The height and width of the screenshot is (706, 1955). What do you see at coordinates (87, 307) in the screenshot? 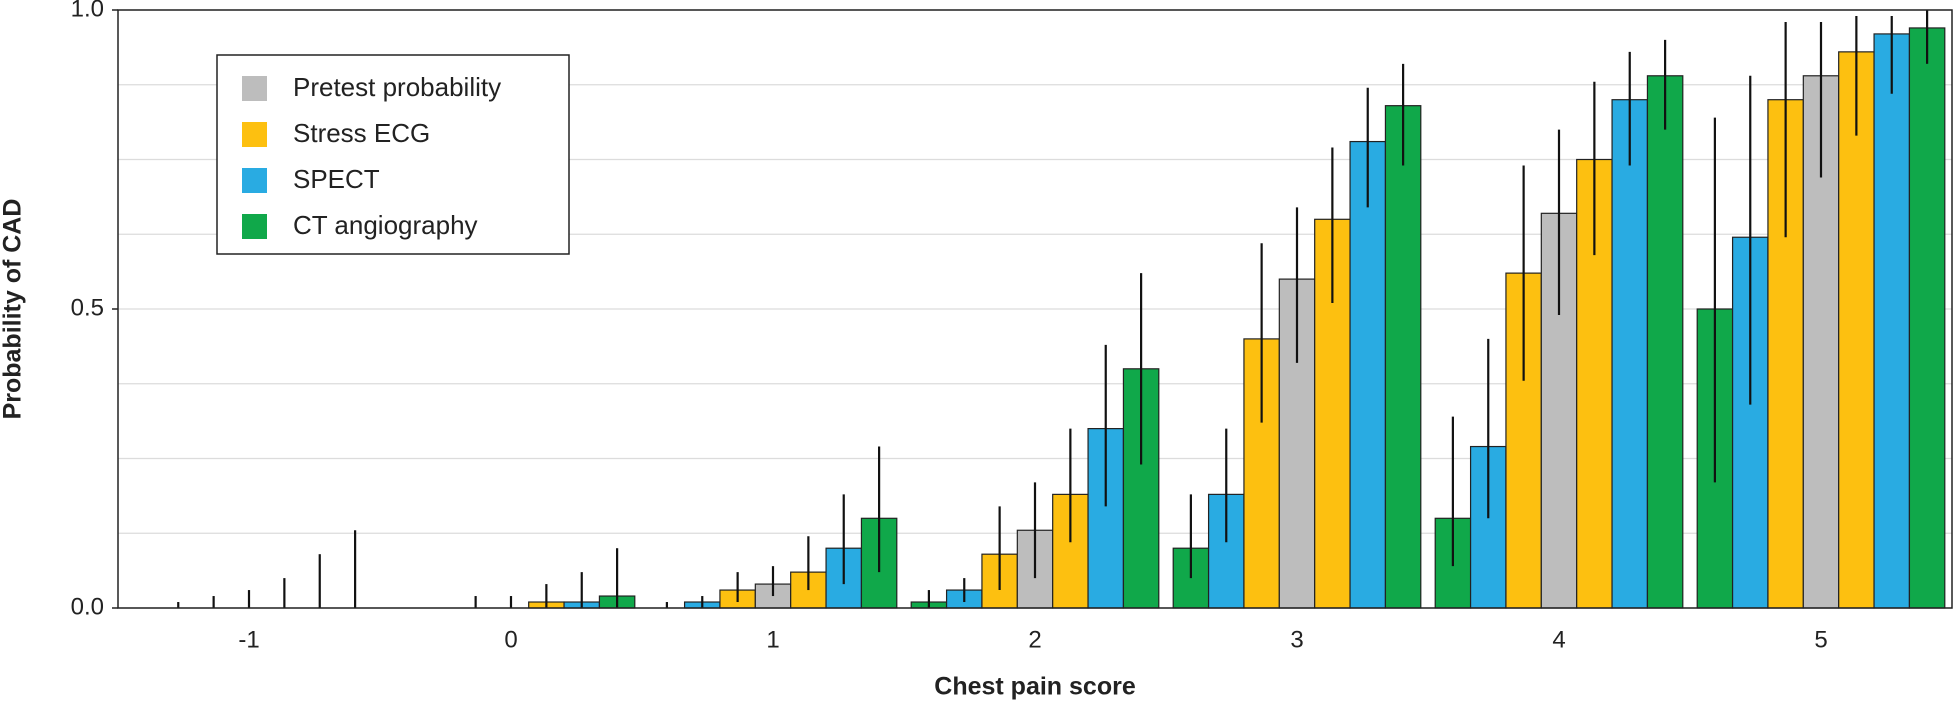
I see `y-tick-label: 0.5` at bounding box center [87, 307].